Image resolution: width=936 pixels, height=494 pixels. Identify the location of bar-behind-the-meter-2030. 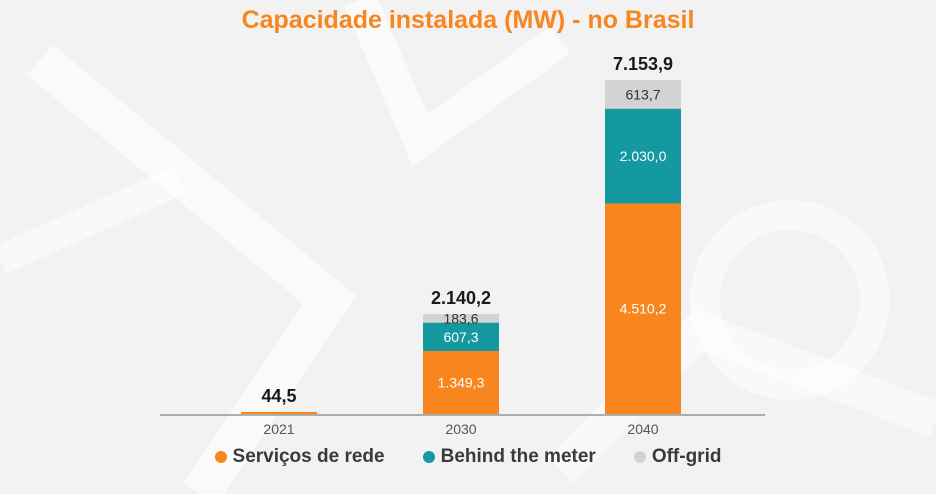
(461, 337).